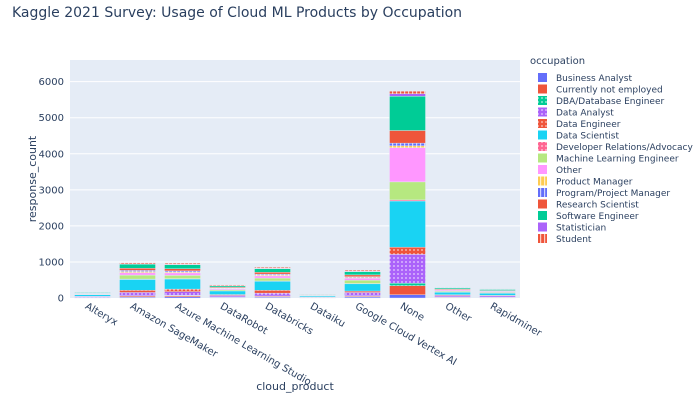 Image resolution: width=700 pixels, height=405 pixels. What do you see at coordinates (557, 61) in the screenshot?
I see `legend-title: occupation` at bounding box center [557, 61].